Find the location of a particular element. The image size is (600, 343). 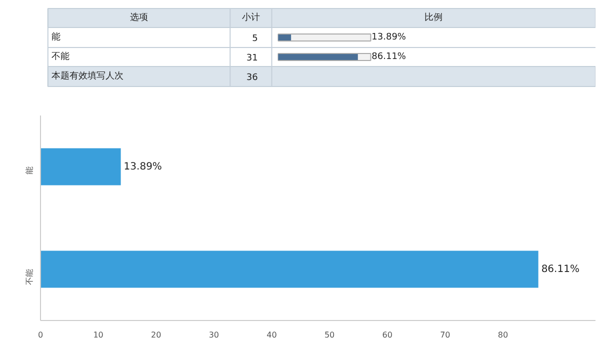

x-tick-label: 70 is located at coordinates (445, 335).